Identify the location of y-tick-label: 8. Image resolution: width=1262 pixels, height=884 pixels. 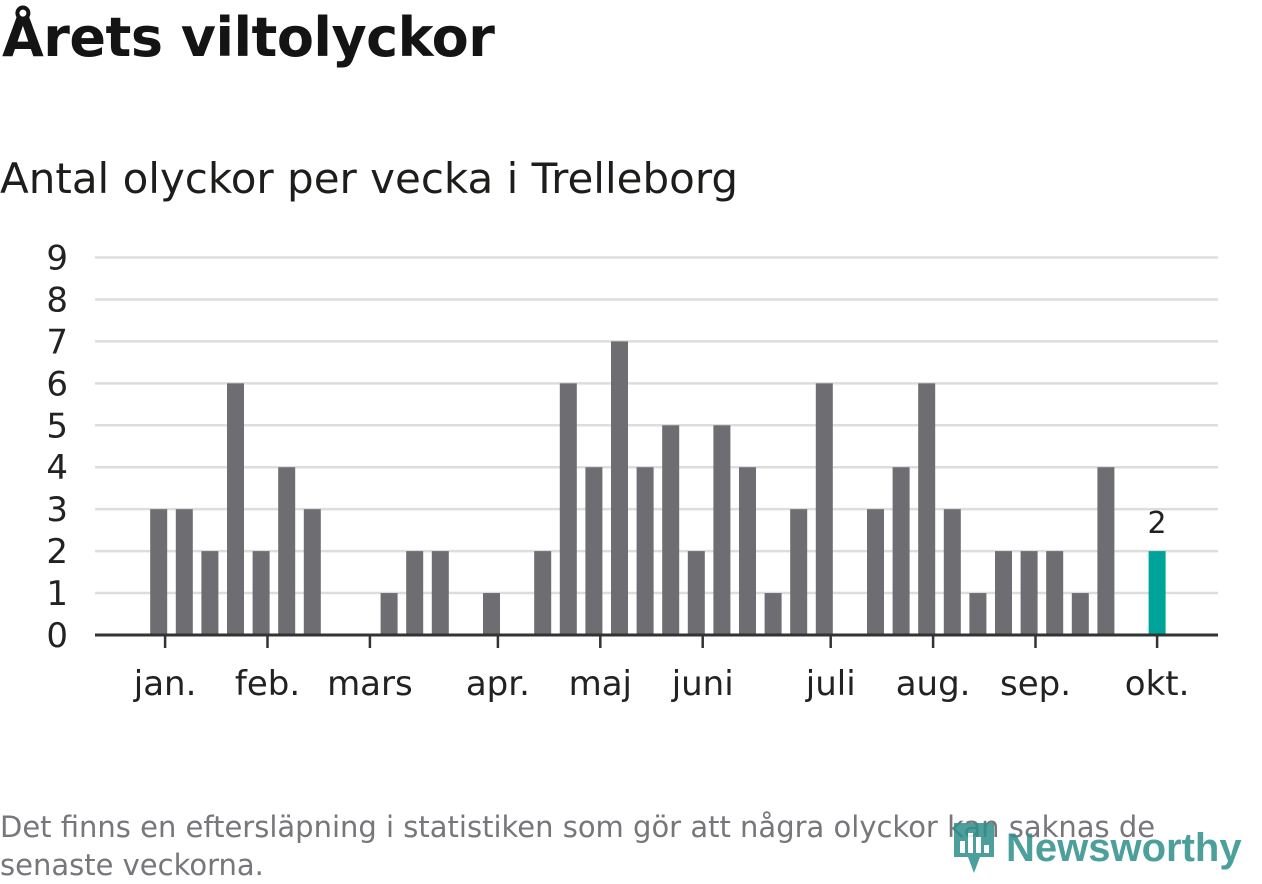
(57, 300).